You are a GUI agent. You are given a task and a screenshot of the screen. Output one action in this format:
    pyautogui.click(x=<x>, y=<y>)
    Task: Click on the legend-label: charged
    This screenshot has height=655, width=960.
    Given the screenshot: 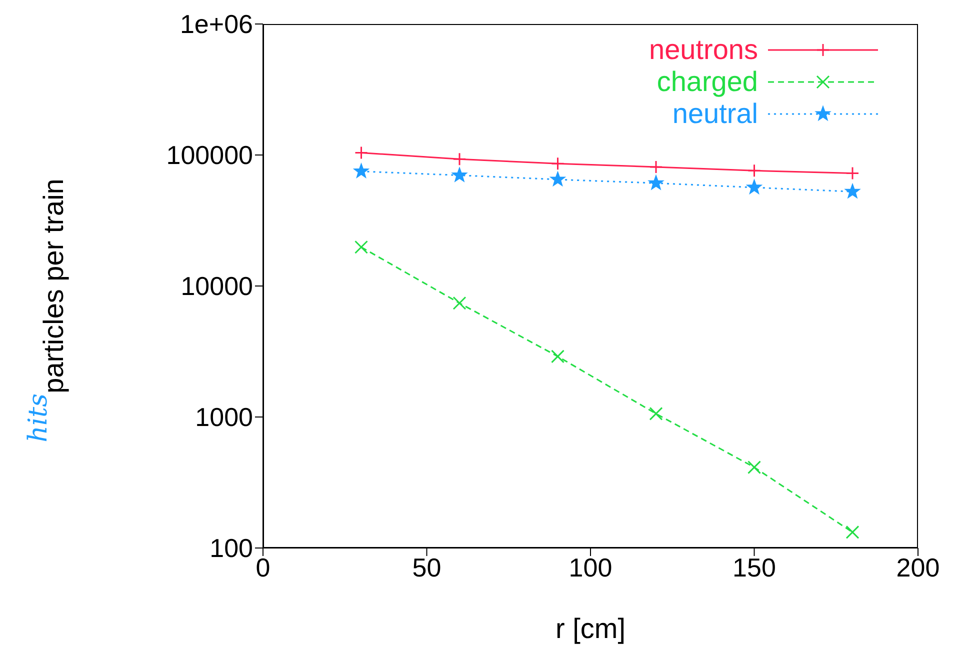 What is the action you would take?
    pyautogui.click(x=707, y=82)
    